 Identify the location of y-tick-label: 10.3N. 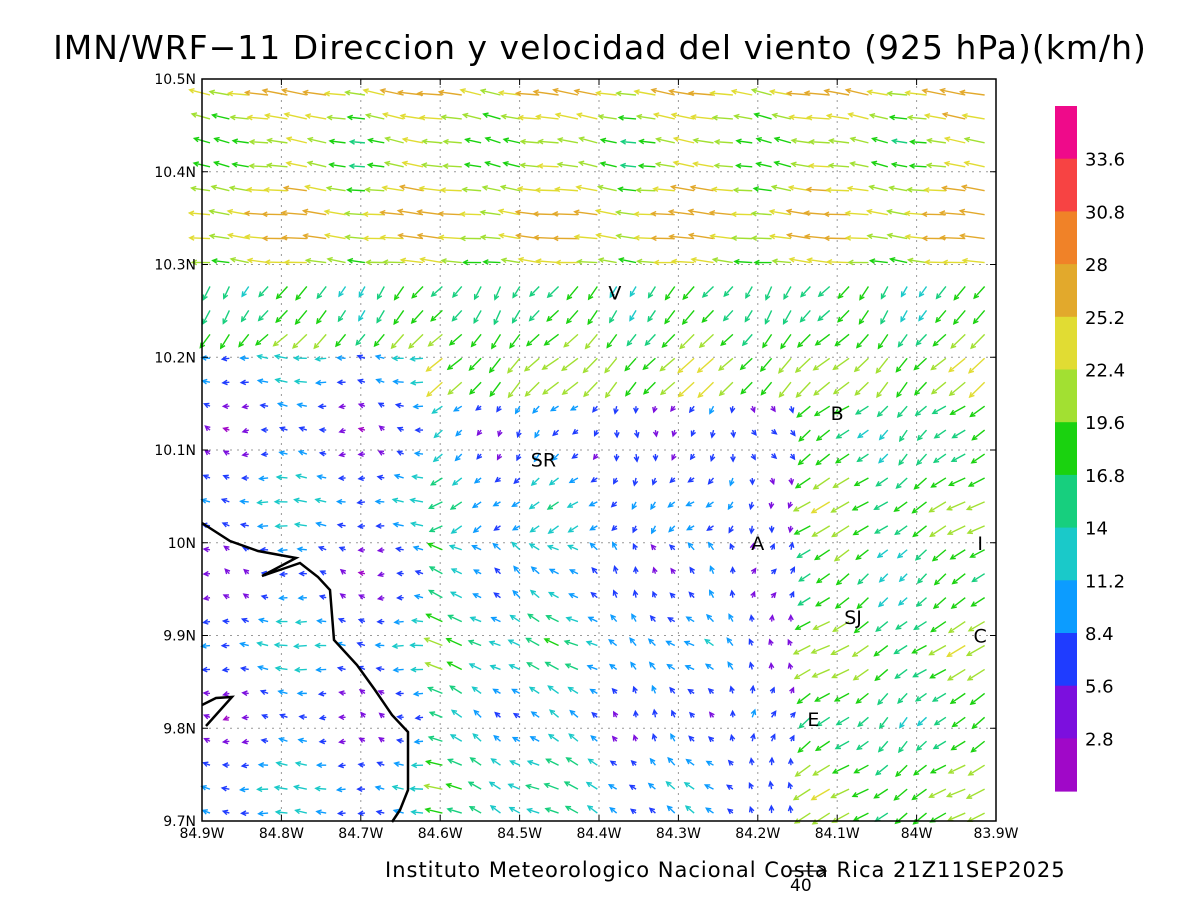
(175, 266).